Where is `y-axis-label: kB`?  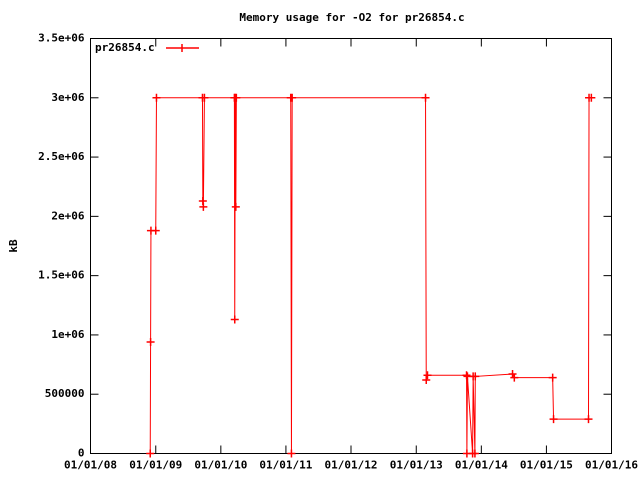
y-axis-label: kB is located at coordinates (13, 246).